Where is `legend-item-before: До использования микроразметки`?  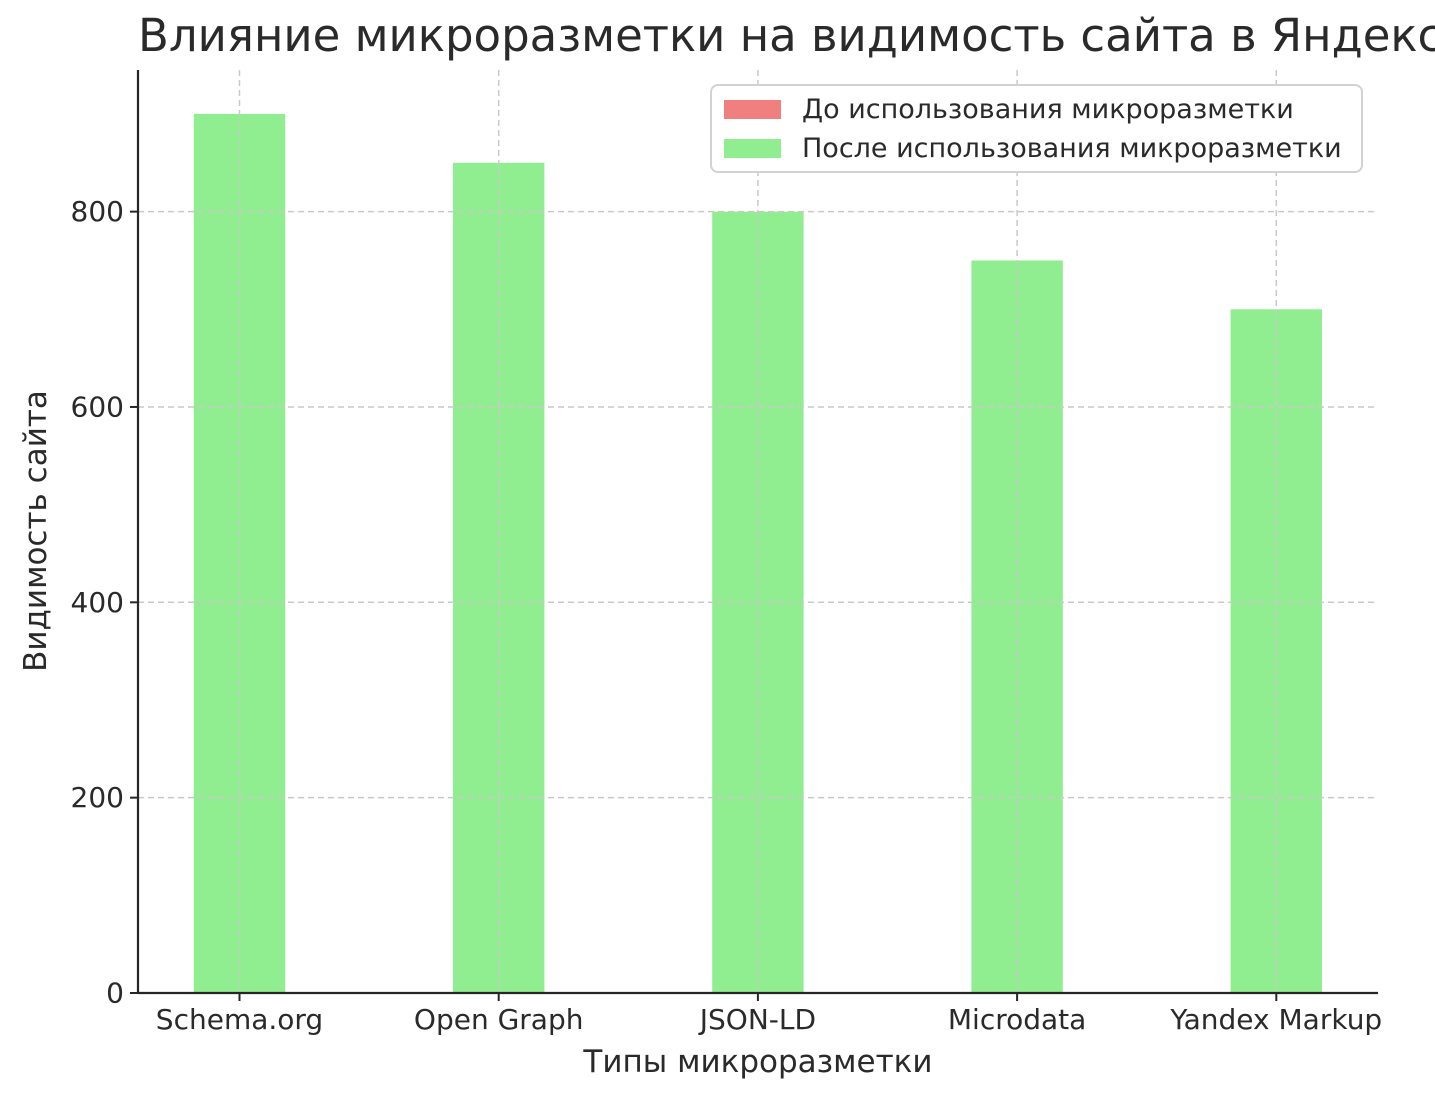
legend-item-before: До использования микроразметки is located at coordinates (1042, 109).